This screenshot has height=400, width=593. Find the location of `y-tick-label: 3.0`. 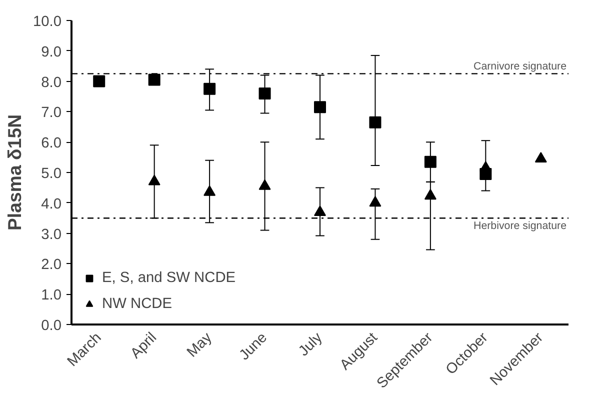

y-tick-label: 3.0 is located at coordinates (51, 234).